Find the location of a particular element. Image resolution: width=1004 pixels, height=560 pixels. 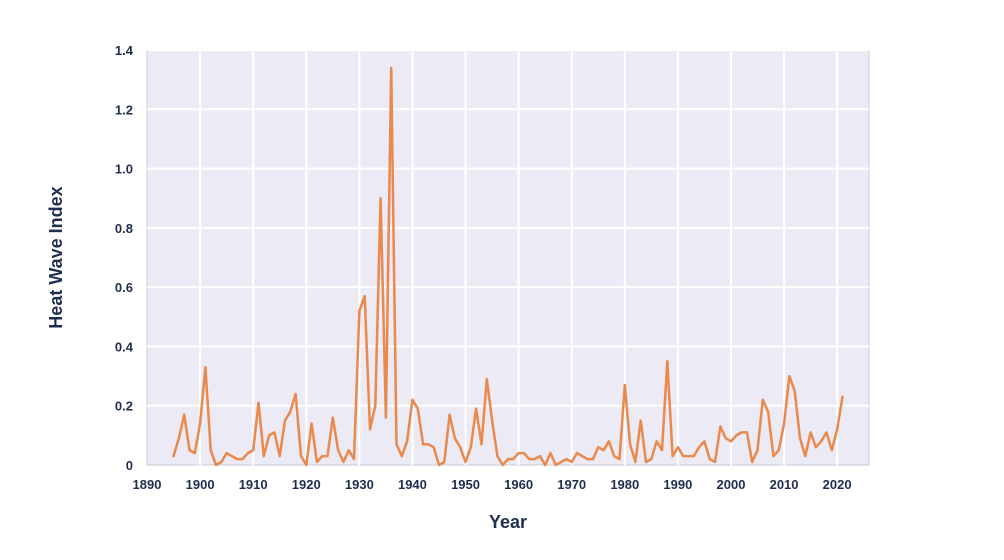

x-tick-label: 1900 is located at coordinates (200, 484).